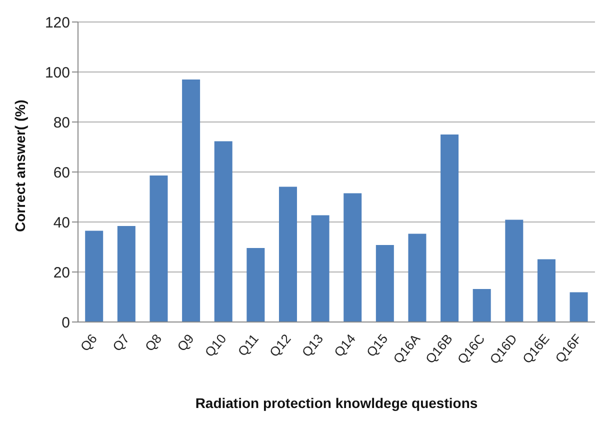 The width and height of the screenshot is (611, 430). I want to click on x-tick-label: Q14, so click(344, 345).